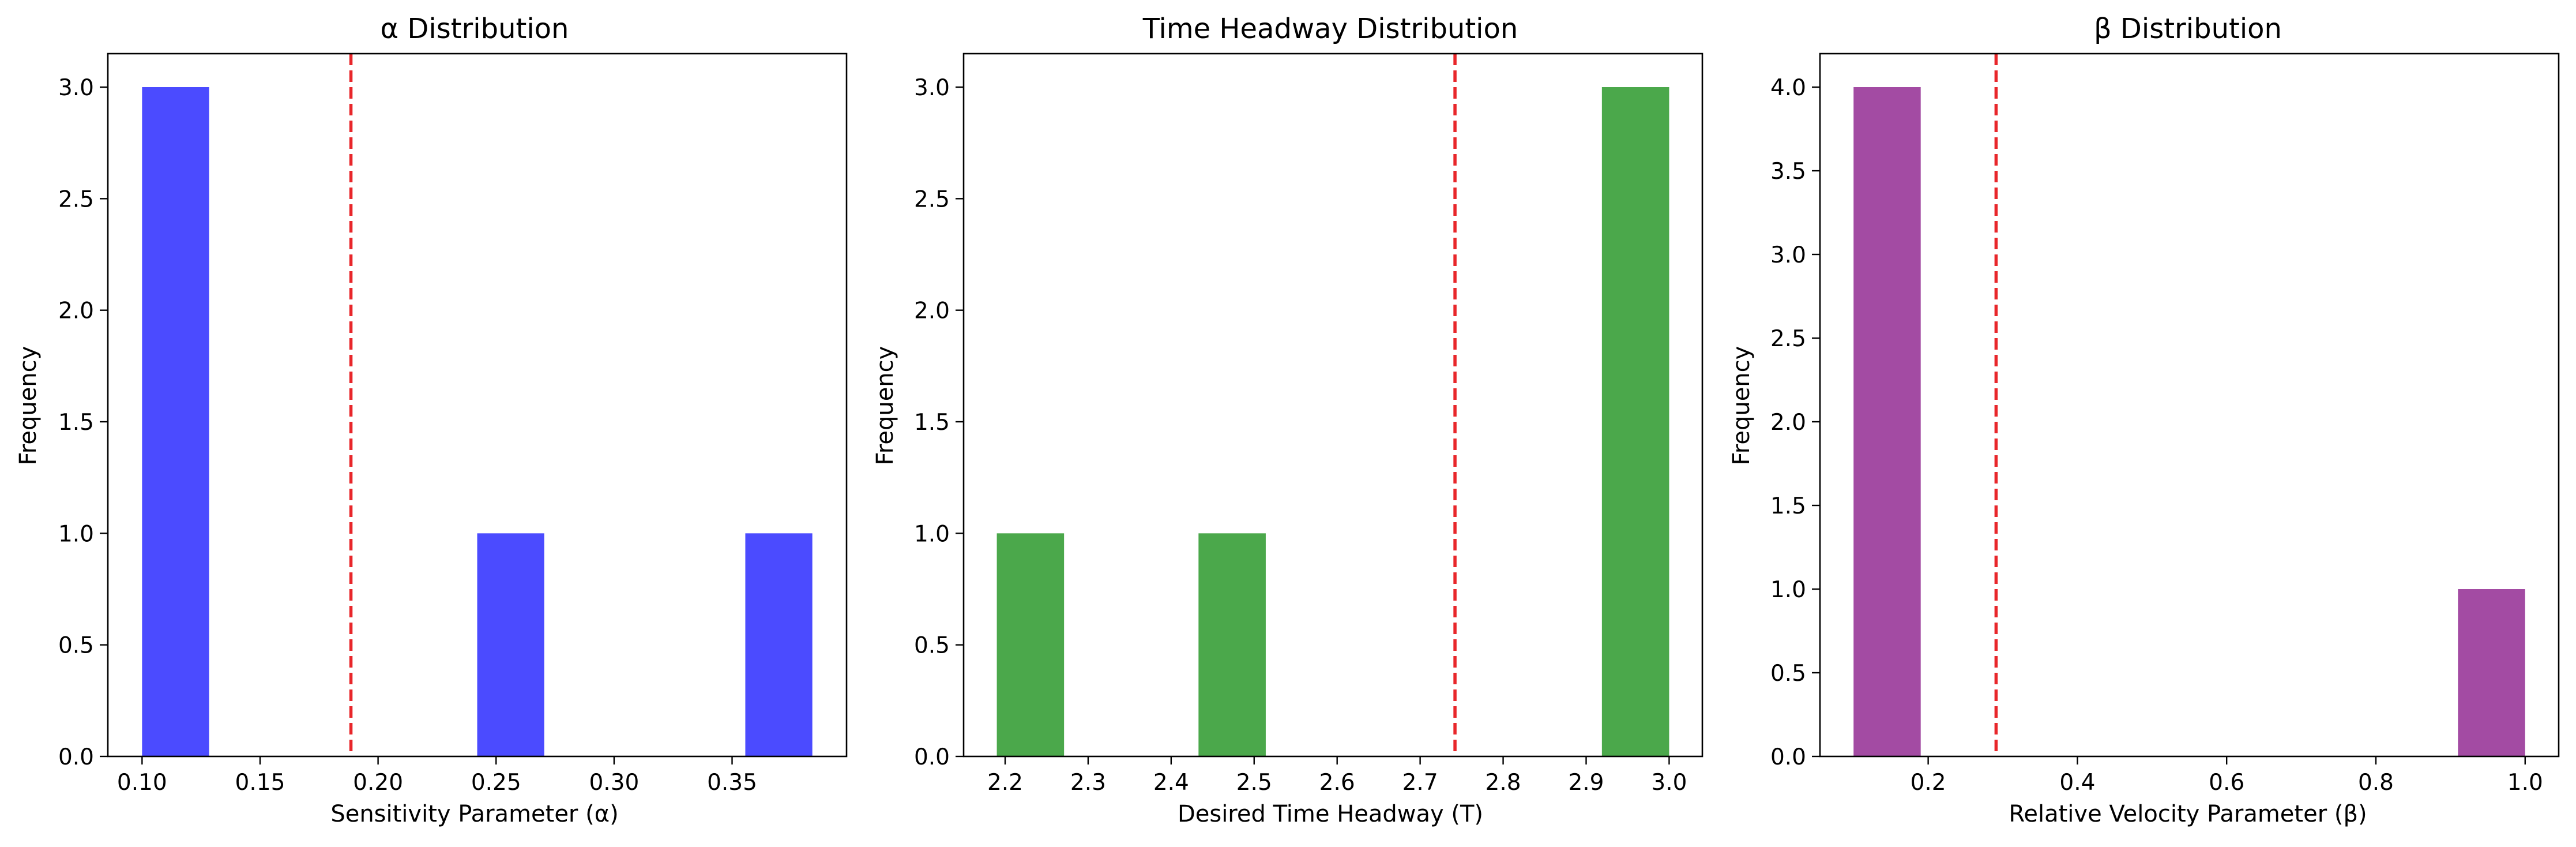  Describe the element at coordinates (2077, 783) in the screenshot. I see `x-tick-label: 0.4` at that location.